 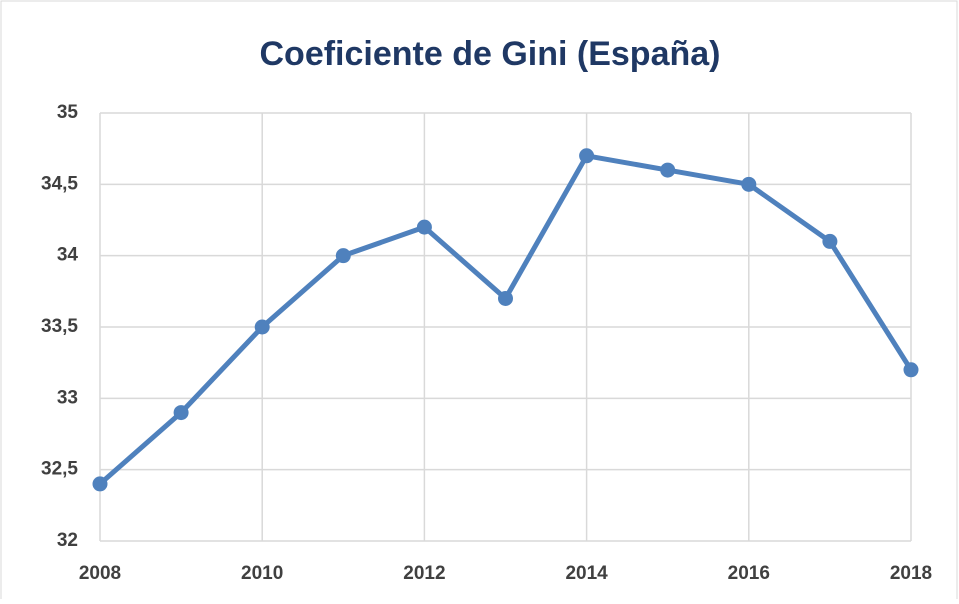 I want to click on y-tick-label: 32, so click(x=67, y=540).